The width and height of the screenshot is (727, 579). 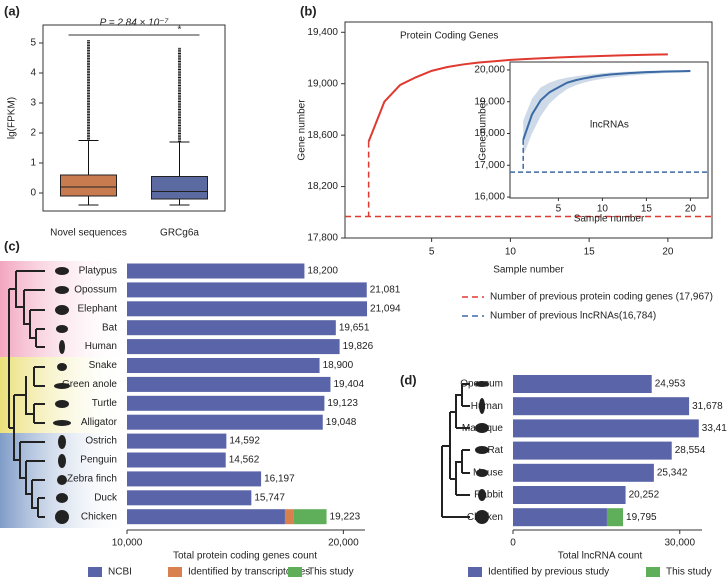 What do you see at coordinates (489, 165) in the screenshot?
I see `y-tick-label: 17,000` at bounding box center [489, 165].